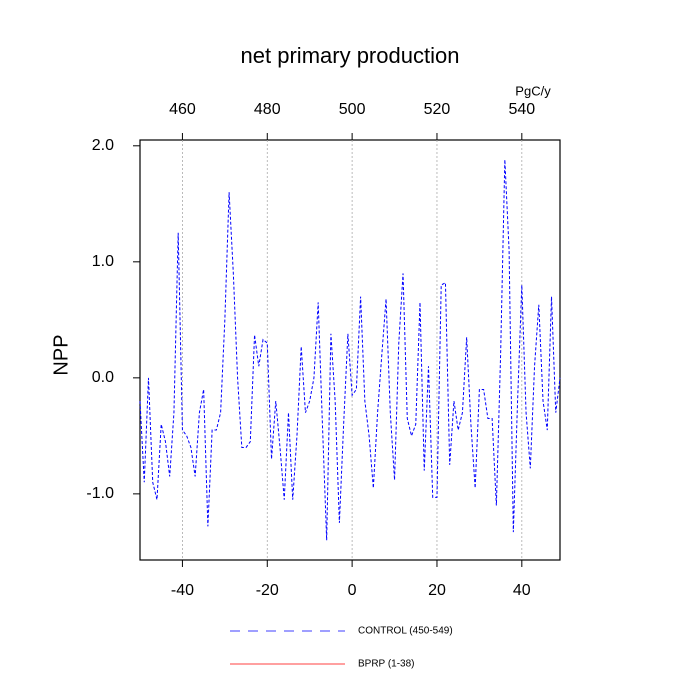 The width and height of the screenshot is (700, 700). I want to click on x2-axis-label: PgC/y, so click(533, 90).